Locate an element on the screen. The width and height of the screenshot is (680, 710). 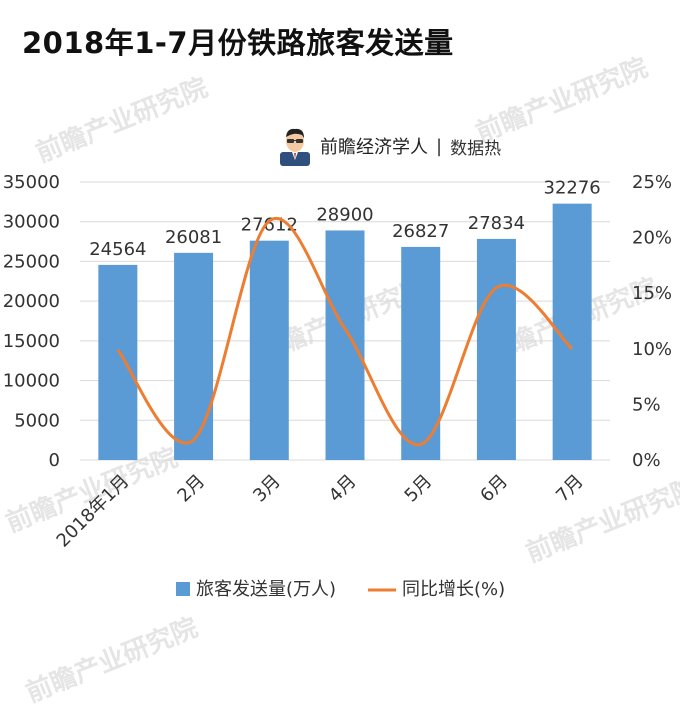
y-right-tick-label: 0% is located at coordinates (646, 460).